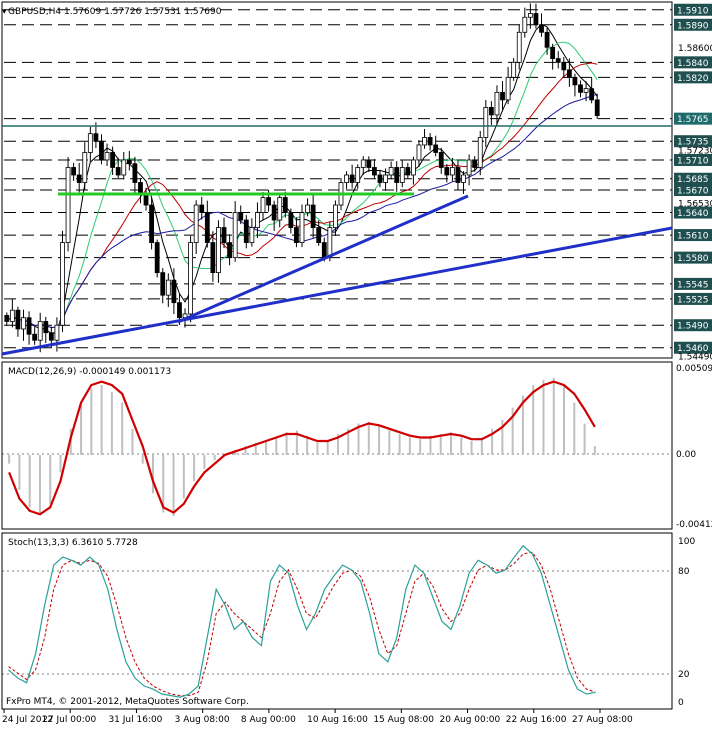 The image size is (712, 730). What do you see at coordinates (403, 720) in the screenshot?
I see `x-tick-label: 15 Aug 08:00` at bounding box center [403, 720].